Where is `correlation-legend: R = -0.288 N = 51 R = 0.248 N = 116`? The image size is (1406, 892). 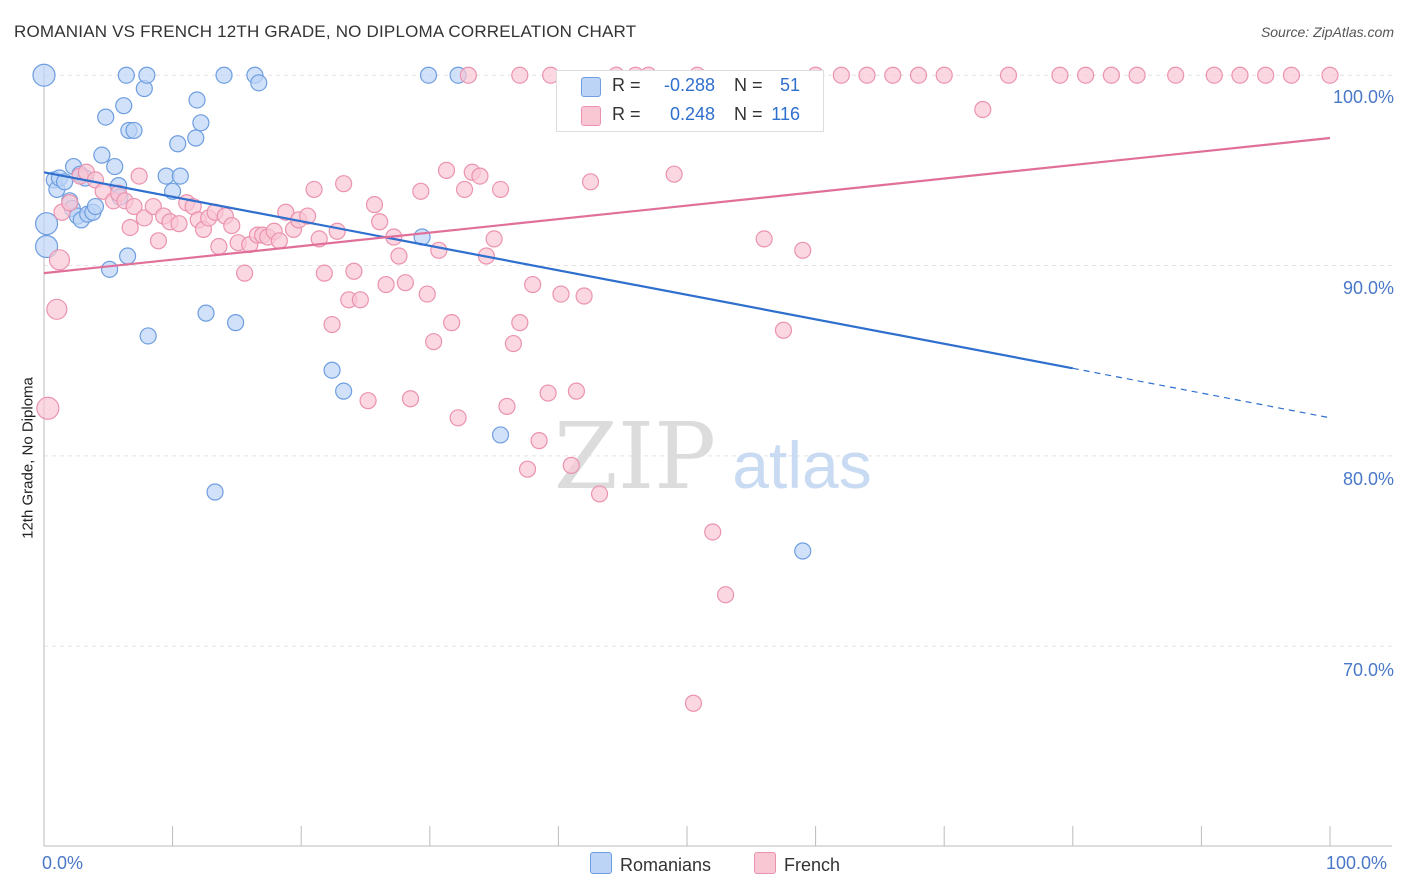
correlation-legend: R = -0.288 N = 51 R = 0.248 N = 116 is located at coordinates (690, 101).